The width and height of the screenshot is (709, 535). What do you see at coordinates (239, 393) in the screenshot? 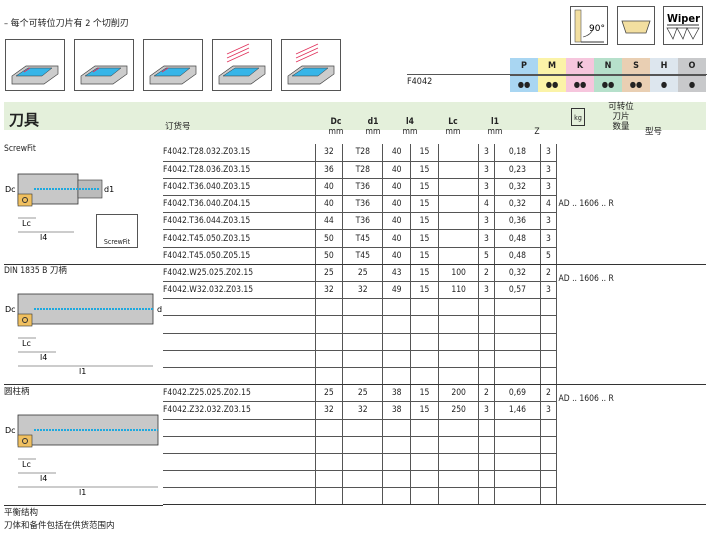
I see `order-number: F4042.Z25.025.Z02.15` at bounding box center [239, 393].